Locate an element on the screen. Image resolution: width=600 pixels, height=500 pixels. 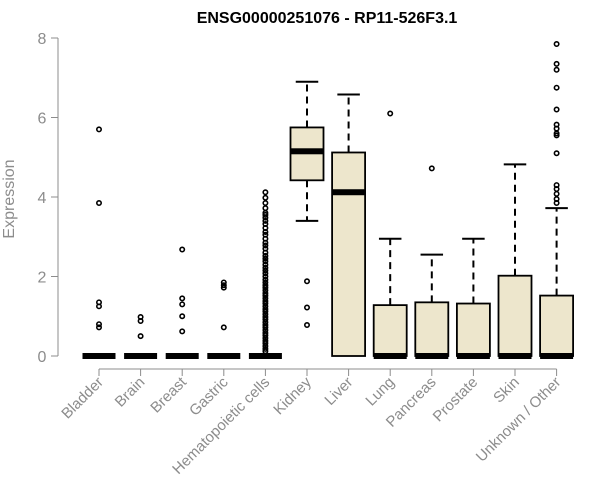
box-bladder is located at coordinates (99, 242).